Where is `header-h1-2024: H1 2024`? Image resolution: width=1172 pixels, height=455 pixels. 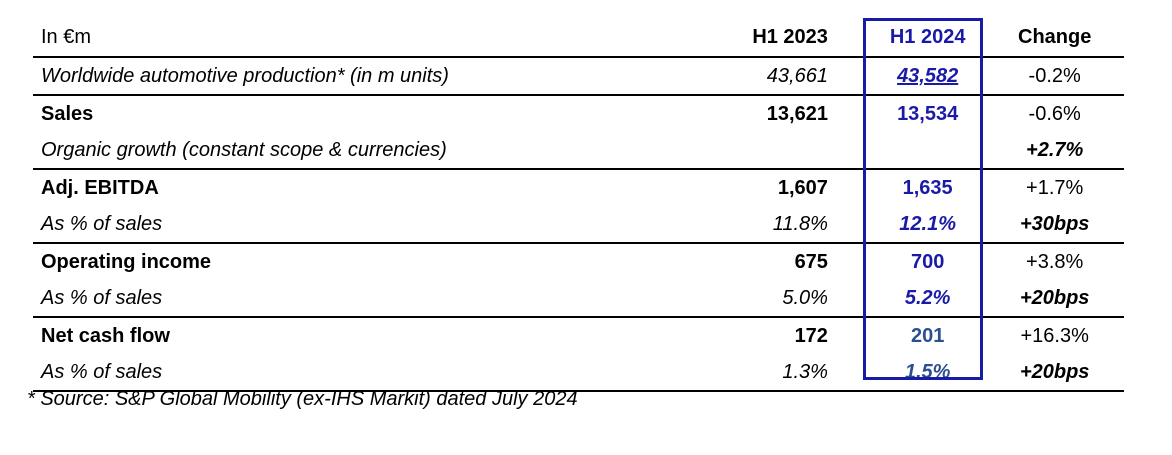 header-h1-2024: H1 2024 is located at coordinates (927, 36).